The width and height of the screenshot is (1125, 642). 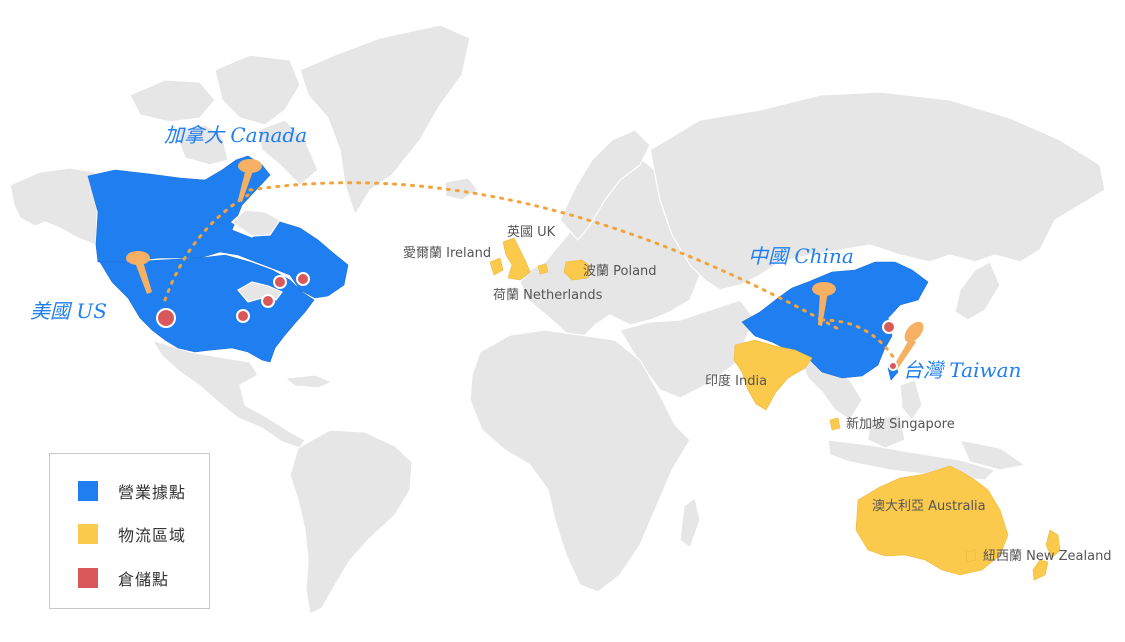 I want to click on route-china-taiwan, so click(x=858, y=340).